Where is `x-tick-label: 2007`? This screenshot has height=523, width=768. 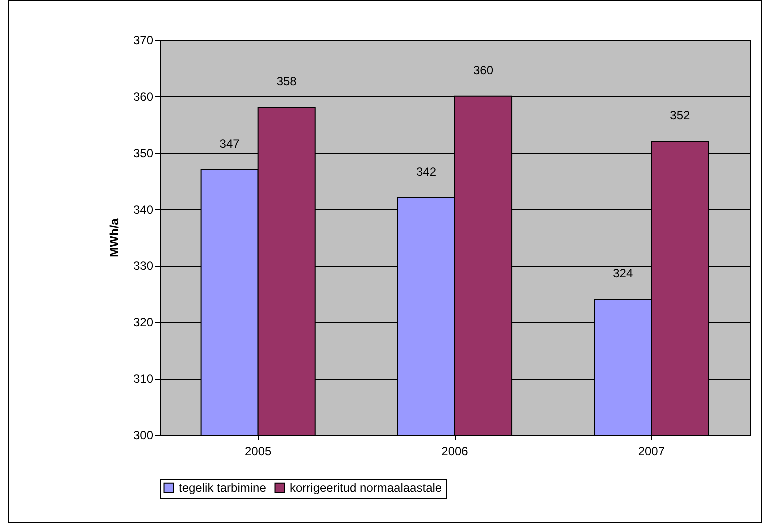 x-tick-label: 2007 is located at coordinates (652, 451).